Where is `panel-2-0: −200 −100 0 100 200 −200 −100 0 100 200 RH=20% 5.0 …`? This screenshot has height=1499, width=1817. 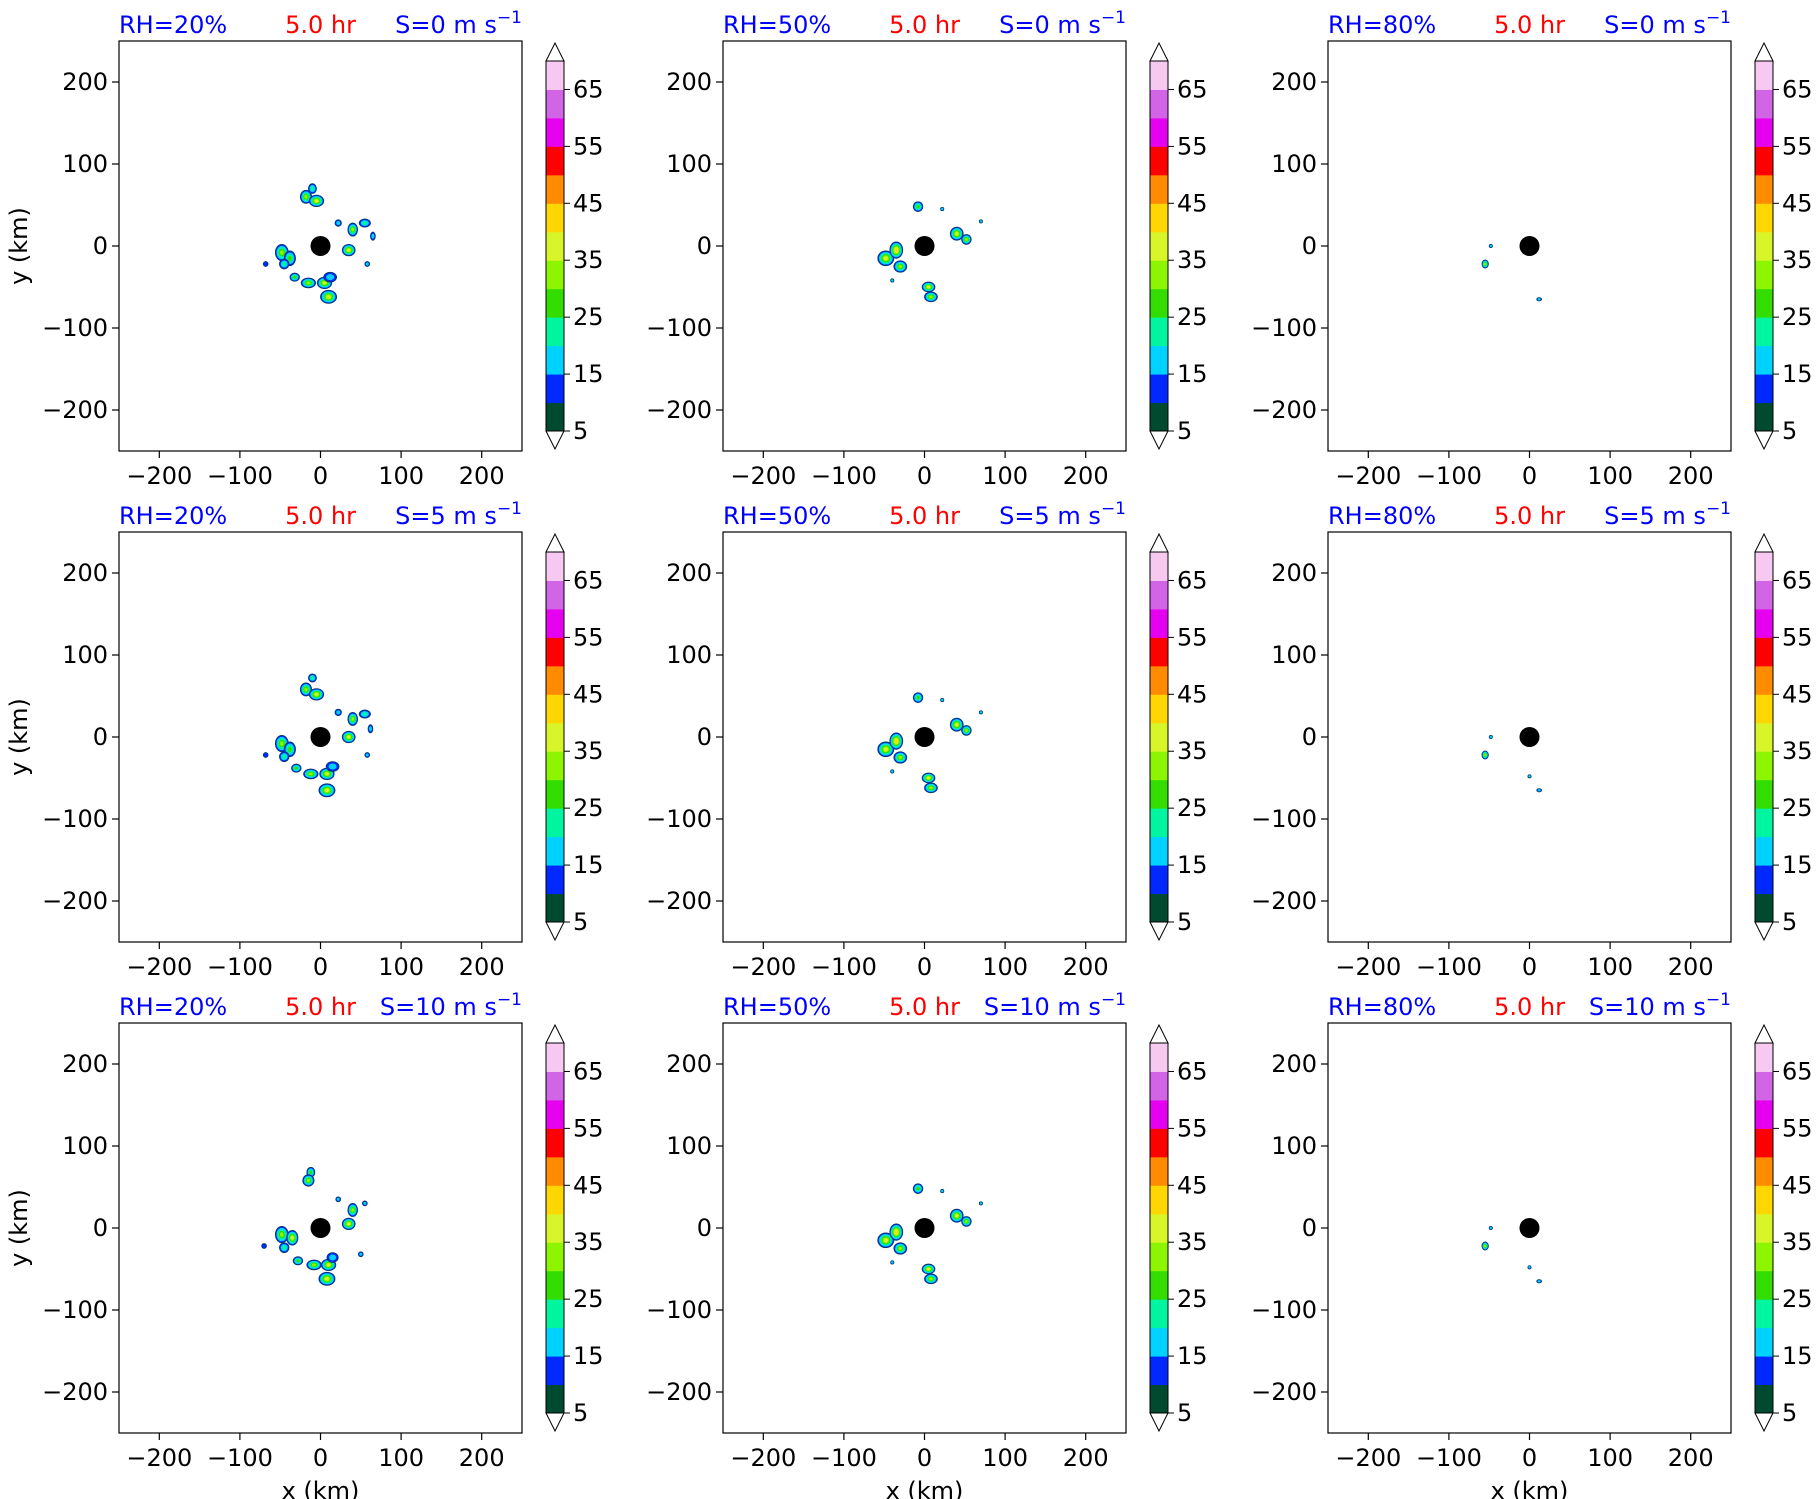 panel-2-0: −200 −100 0 100 200 −200 −100 0 100 200 RH=20% 5.0 … is located at coordinates (304, 1244).